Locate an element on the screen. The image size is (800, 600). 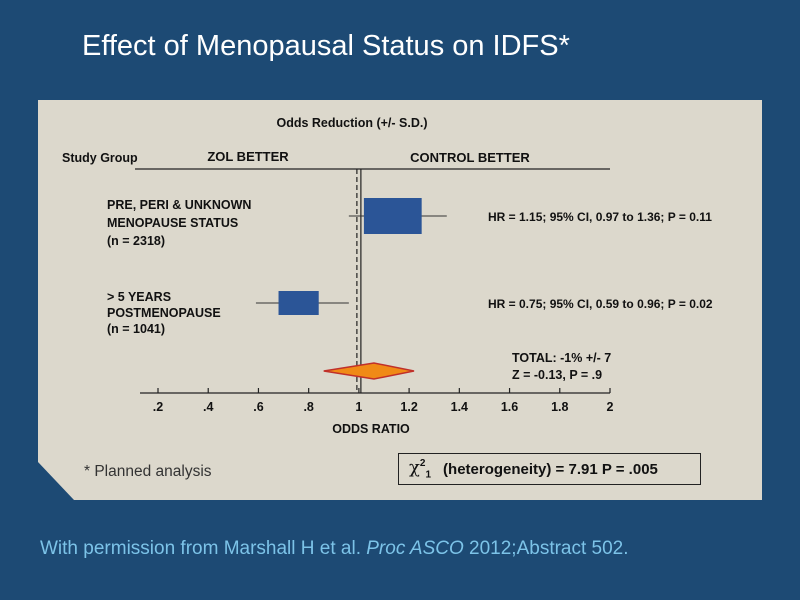
column-header-study-group: Study Group is located at coordinates (100, 158).